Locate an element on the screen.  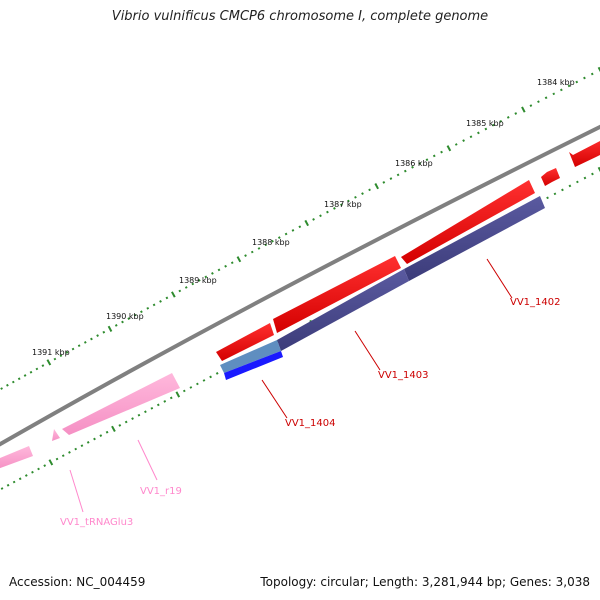
rna-arrow is located at coordinates (16, 457).